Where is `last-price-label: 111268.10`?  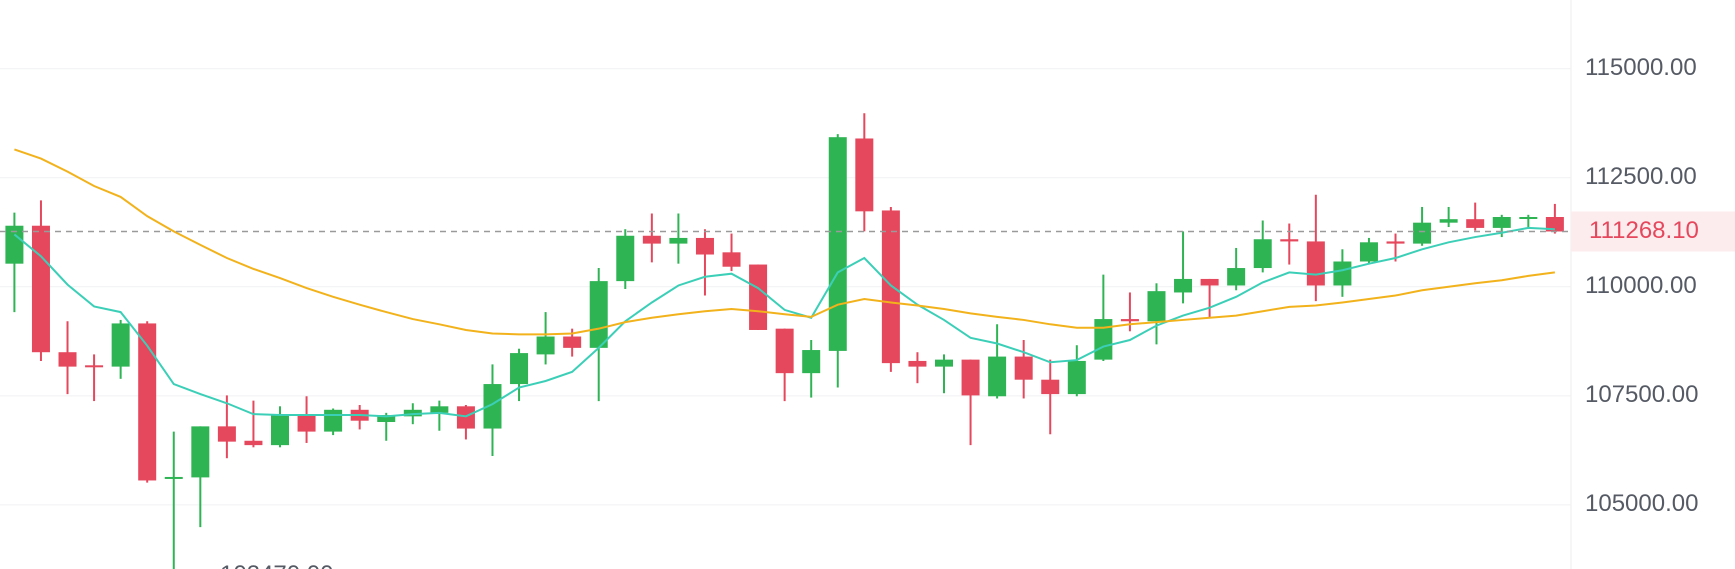
last-price-label: 111268.10 is located at coordinates (1644, 230).